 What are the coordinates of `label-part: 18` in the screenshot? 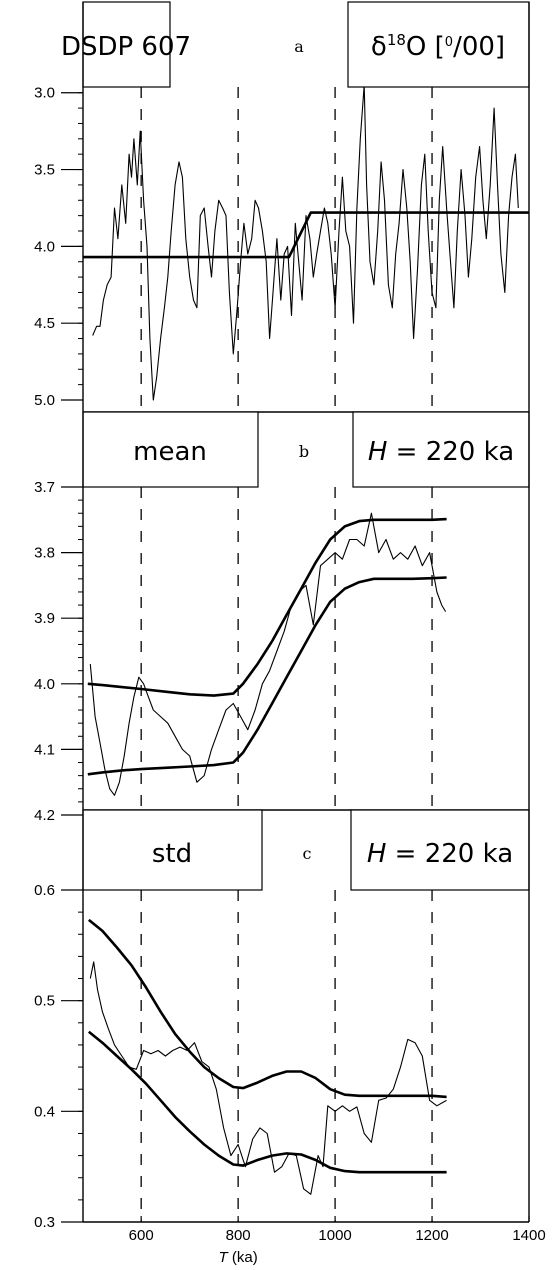 It's located at (396, 40).